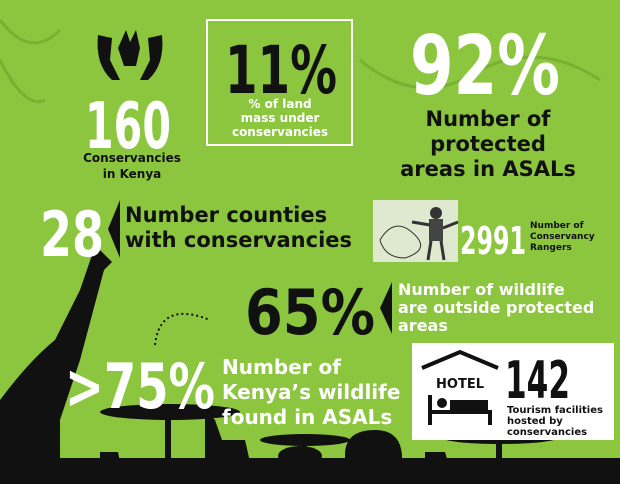  What do you see at coordinates (496, 307) in the screenshot?
I see `stat-label: are outside protected` at bounding box center [496, 307].